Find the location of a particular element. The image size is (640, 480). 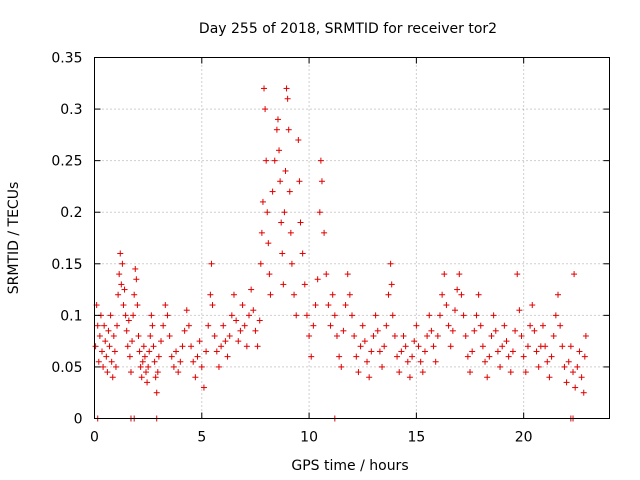

y-tick-label: 0.35 is located at coordinates (66, 59).